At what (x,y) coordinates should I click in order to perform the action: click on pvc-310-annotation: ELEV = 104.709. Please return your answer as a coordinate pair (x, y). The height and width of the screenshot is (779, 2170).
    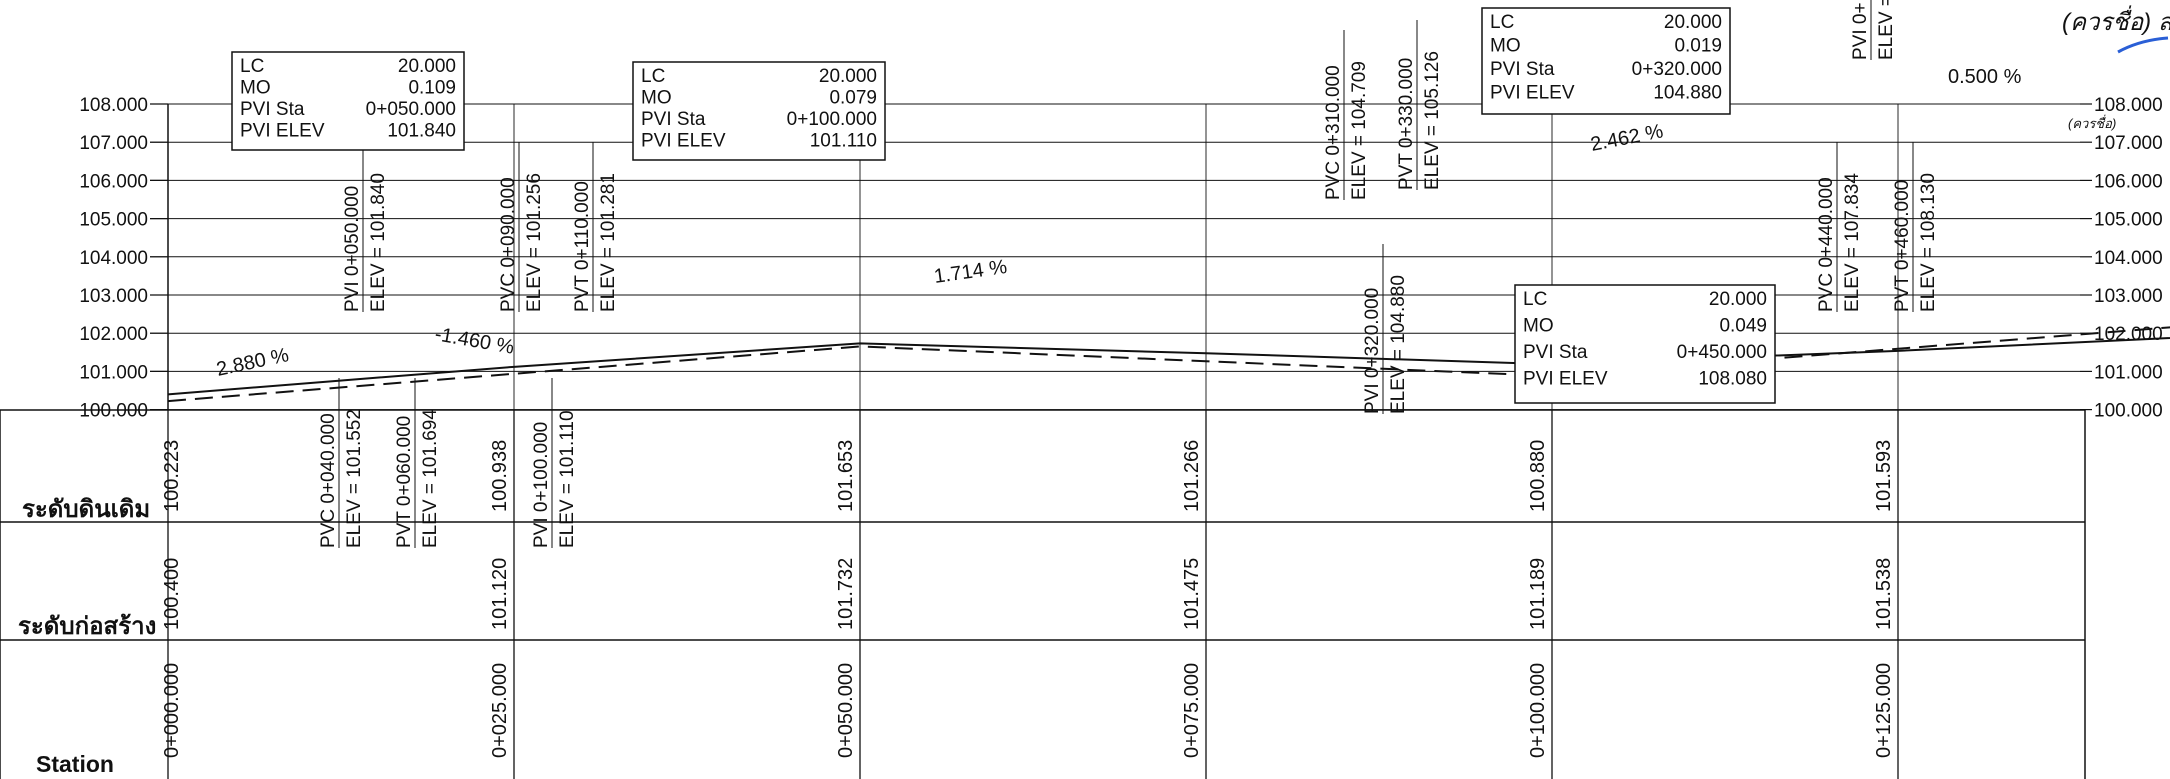
    Looking at the image, I should click on (1359, 130).